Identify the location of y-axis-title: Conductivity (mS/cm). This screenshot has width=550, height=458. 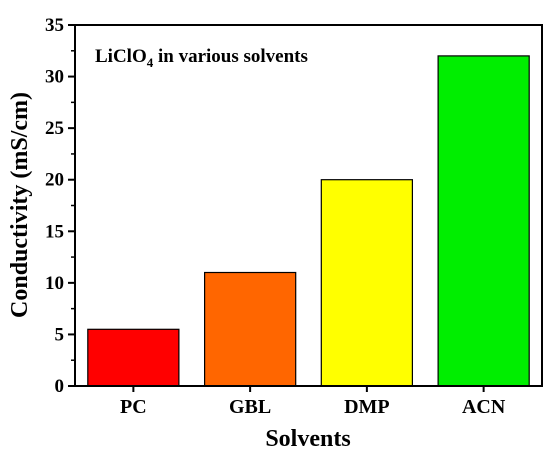
(20, 205).